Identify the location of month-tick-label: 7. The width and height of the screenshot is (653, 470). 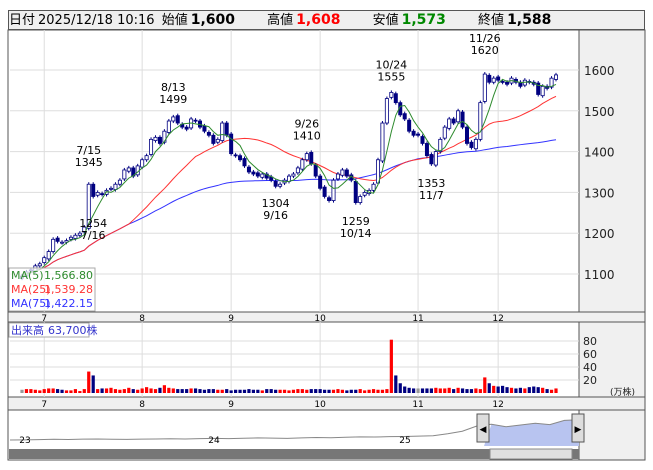
(44, 319).